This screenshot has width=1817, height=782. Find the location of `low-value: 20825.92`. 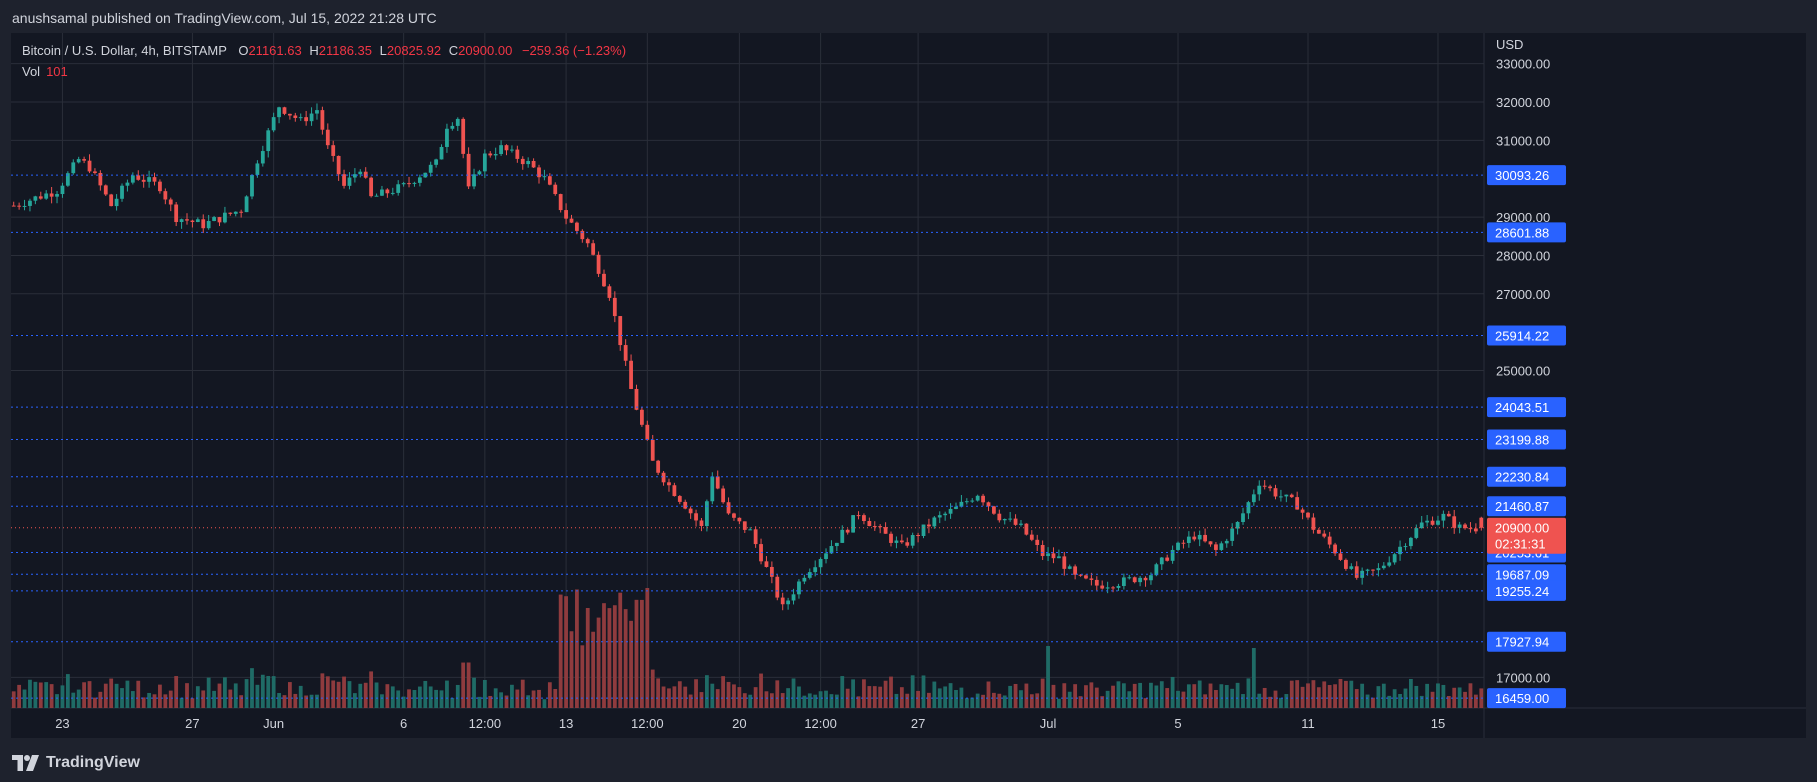

low-value: 20825.92 is located at coordinates (414, 50).